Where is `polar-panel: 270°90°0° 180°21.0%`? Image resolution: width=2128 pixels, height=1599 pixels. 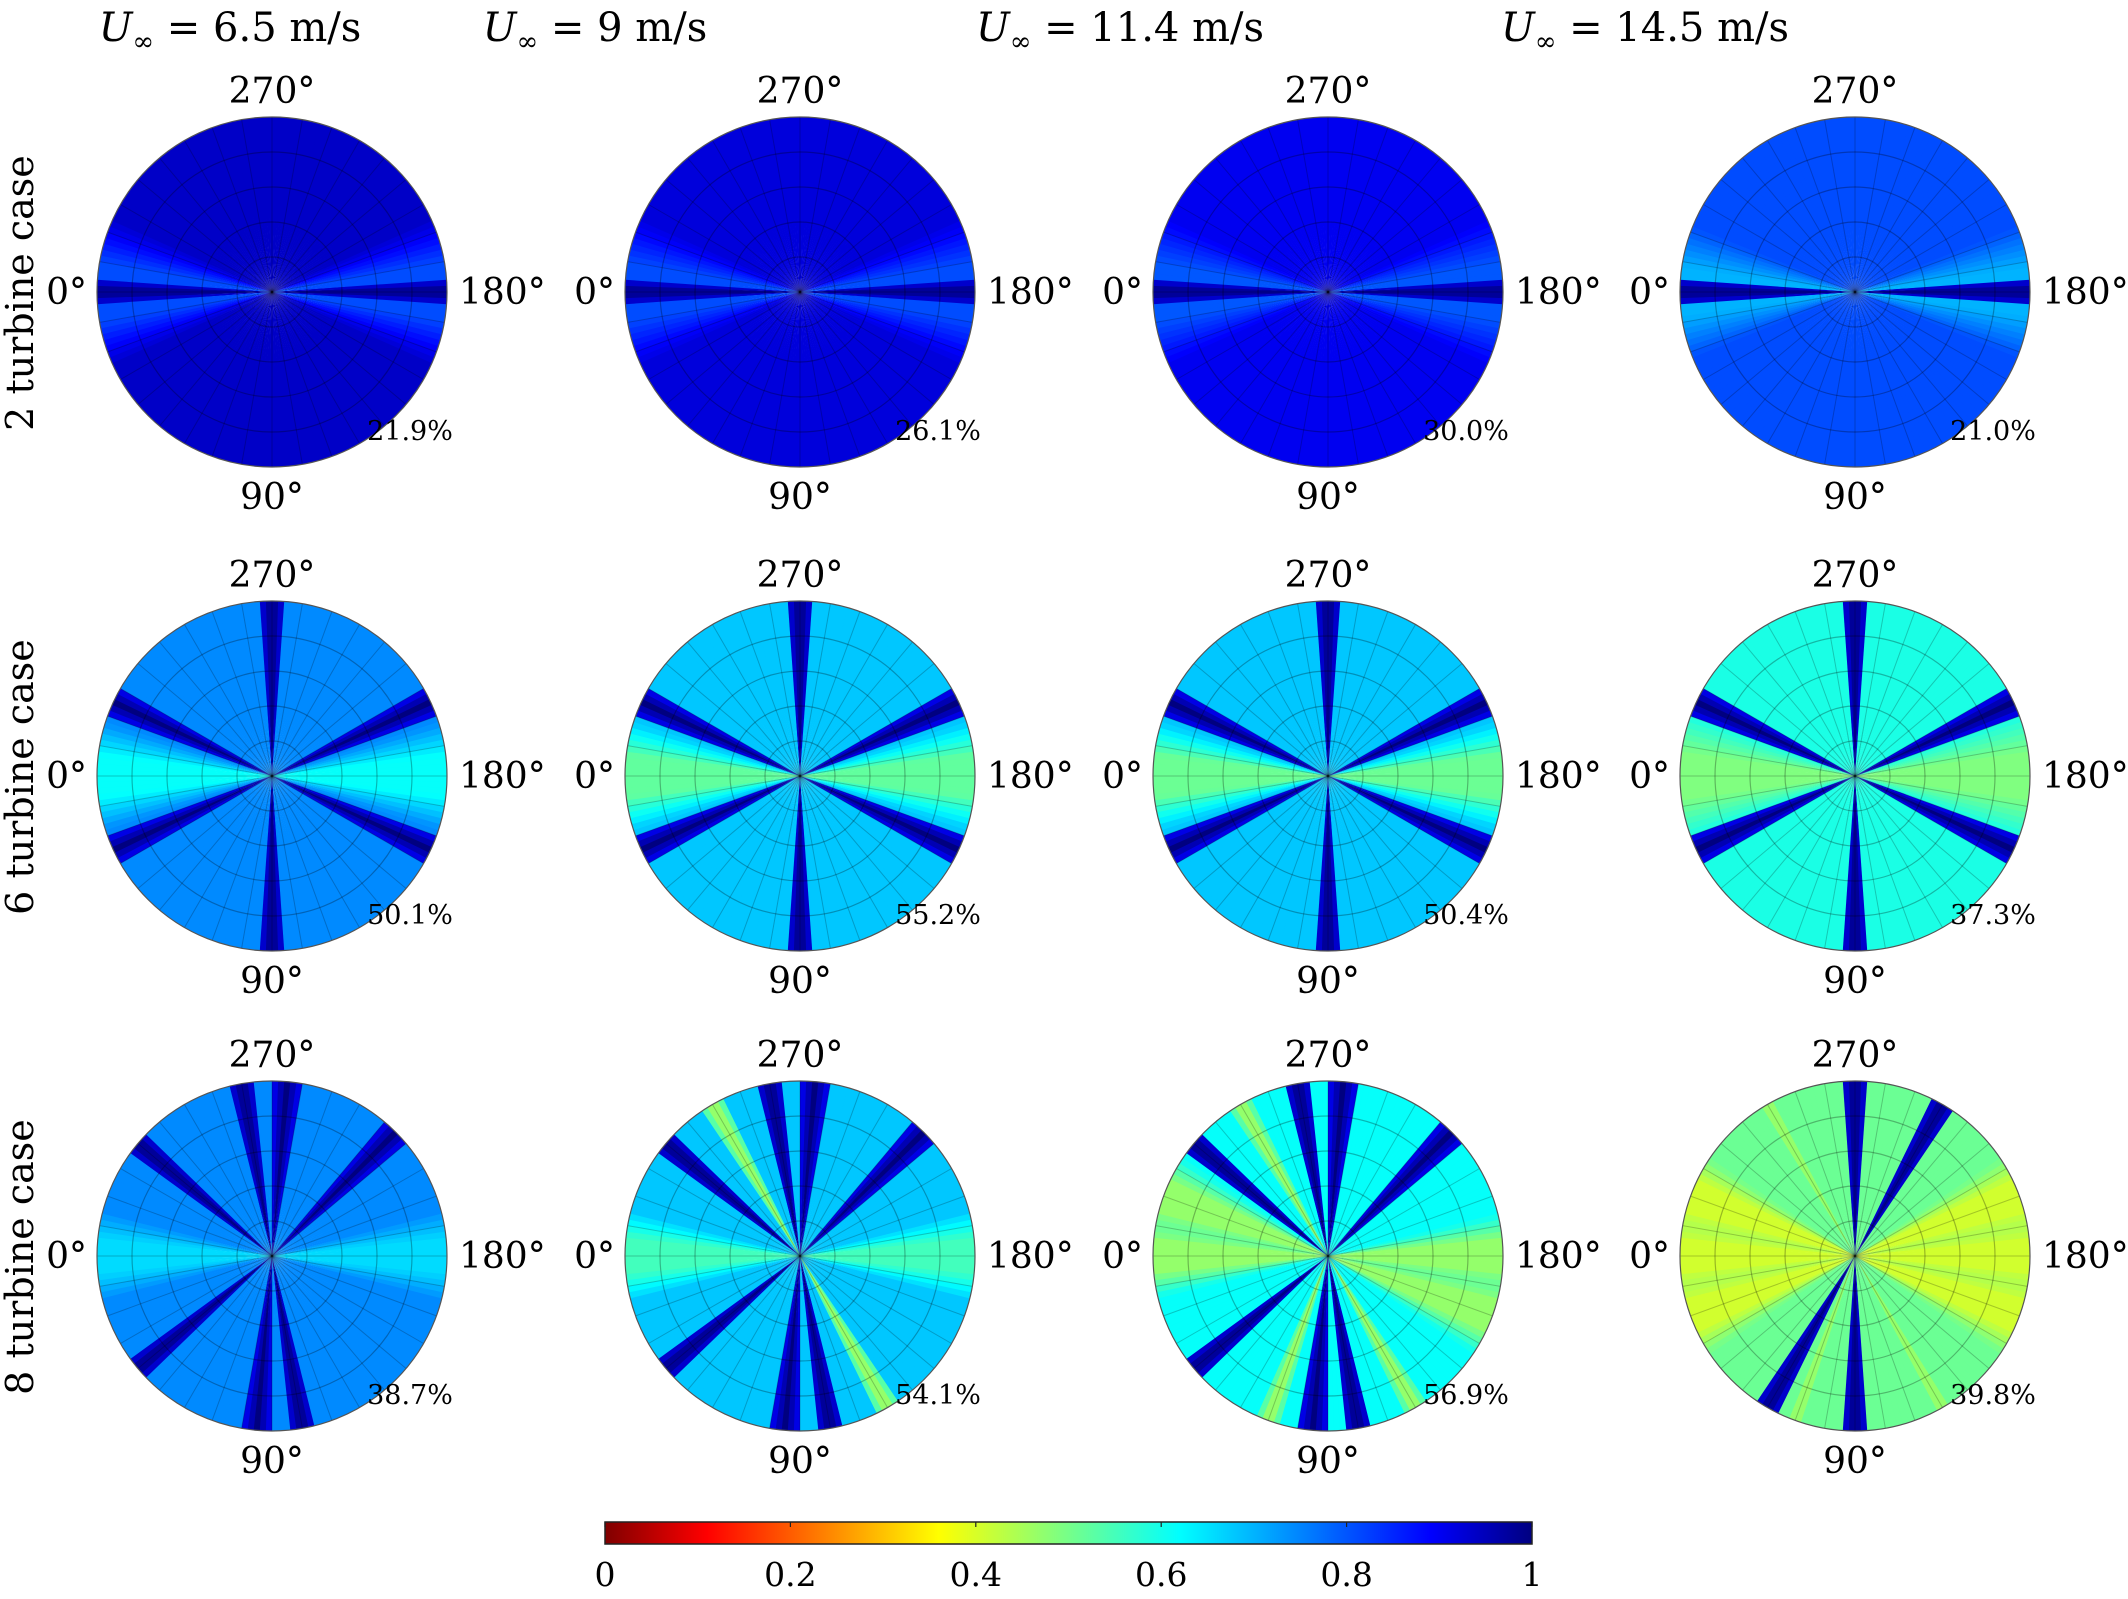 polar-panel: 270°90°0° 180°21.0% is located at coordinates (1878, 294).